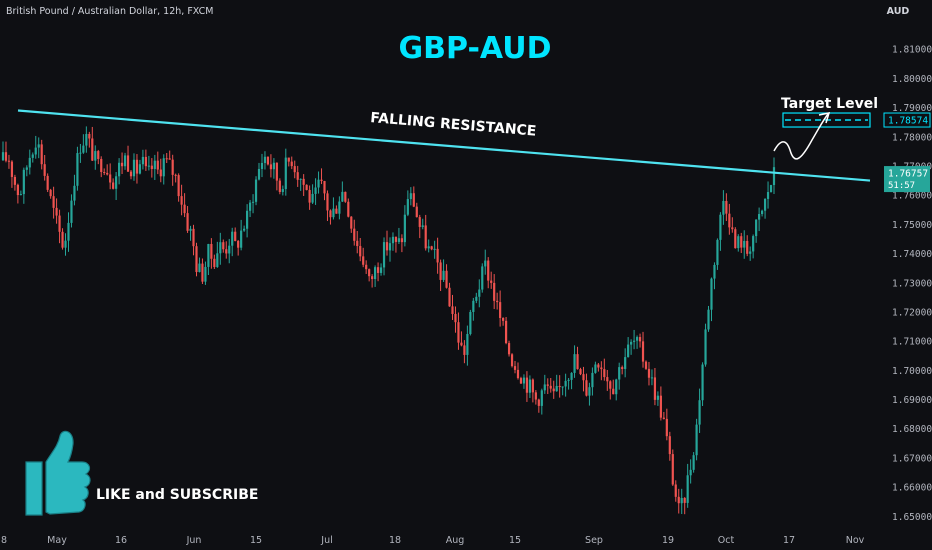 The image size is (932, 550). I want to click on current-price-text: 1.76757, so click(908, 174).